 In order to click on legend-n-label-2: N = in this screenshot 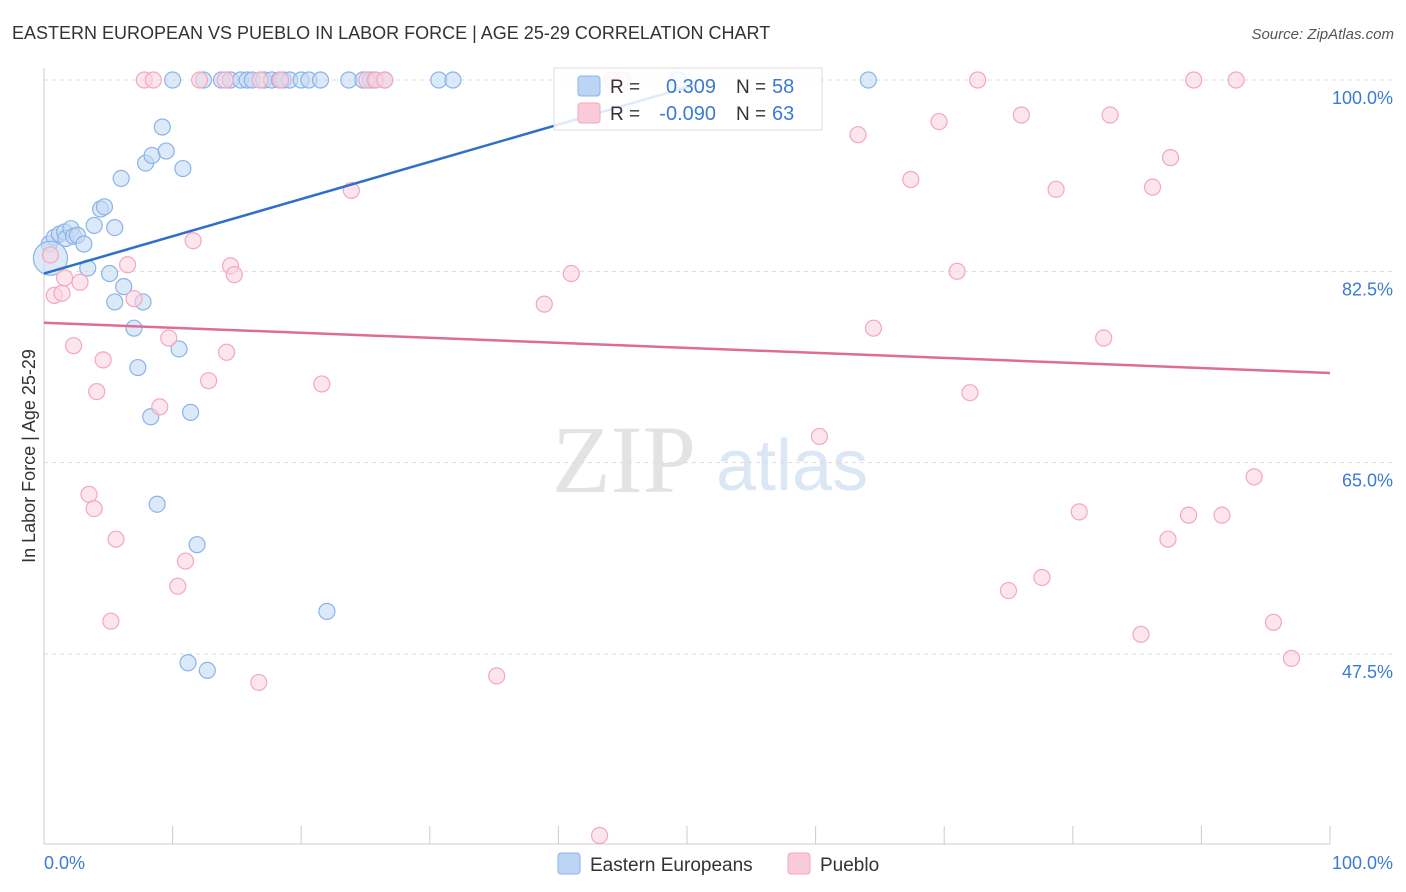, I will do `click(751, 114)`.